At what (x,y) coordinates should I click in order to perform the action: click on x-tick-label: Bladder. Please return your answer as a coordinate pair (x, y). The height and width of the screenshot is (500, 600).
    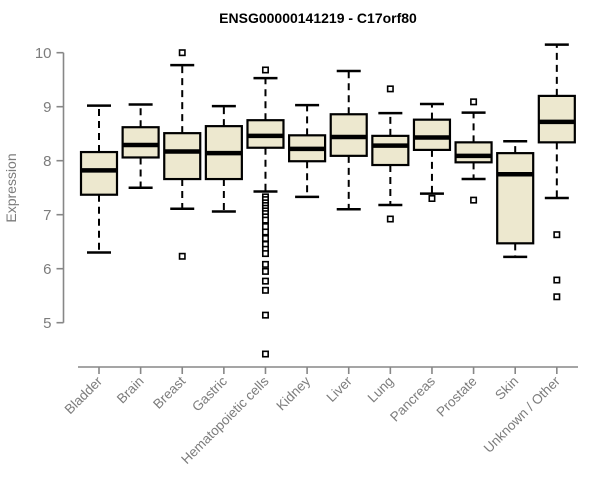
    Looking at the image, I should click on (84, 395).